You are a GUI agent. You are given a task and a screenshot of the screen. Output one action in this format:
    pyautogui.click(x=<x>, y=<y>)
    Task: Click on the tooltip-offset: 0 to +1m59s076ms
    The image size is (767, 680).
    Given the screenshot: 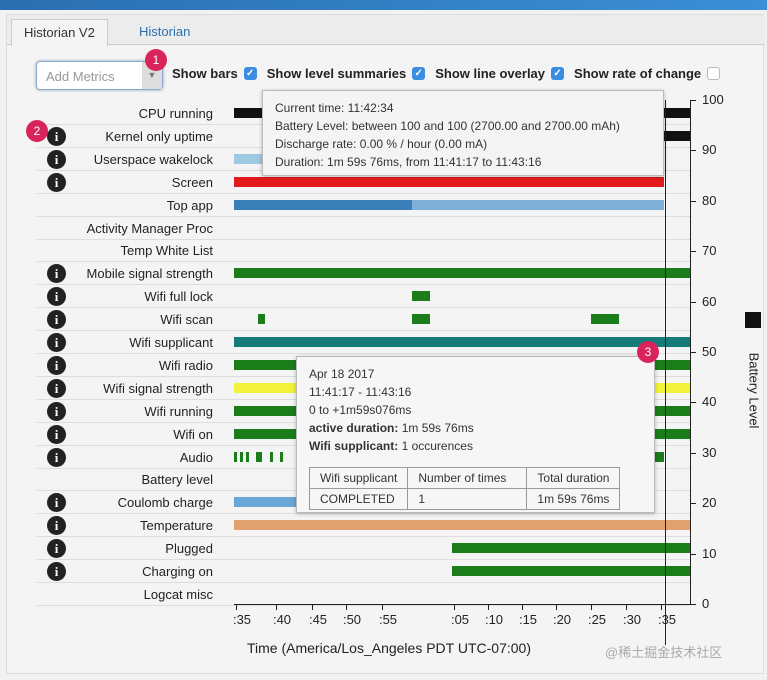 What is the action you would take?
    pyautogui.click(x=360, y=410)
    